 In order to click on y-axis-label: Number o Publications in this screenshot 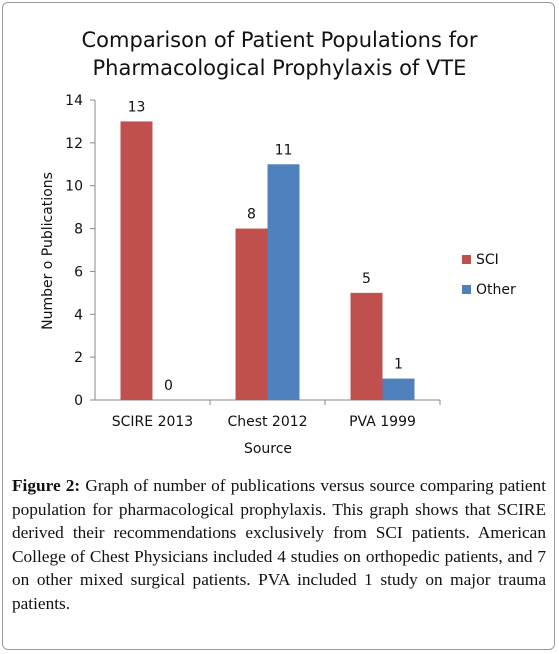, I will do `click(48, 251)`.